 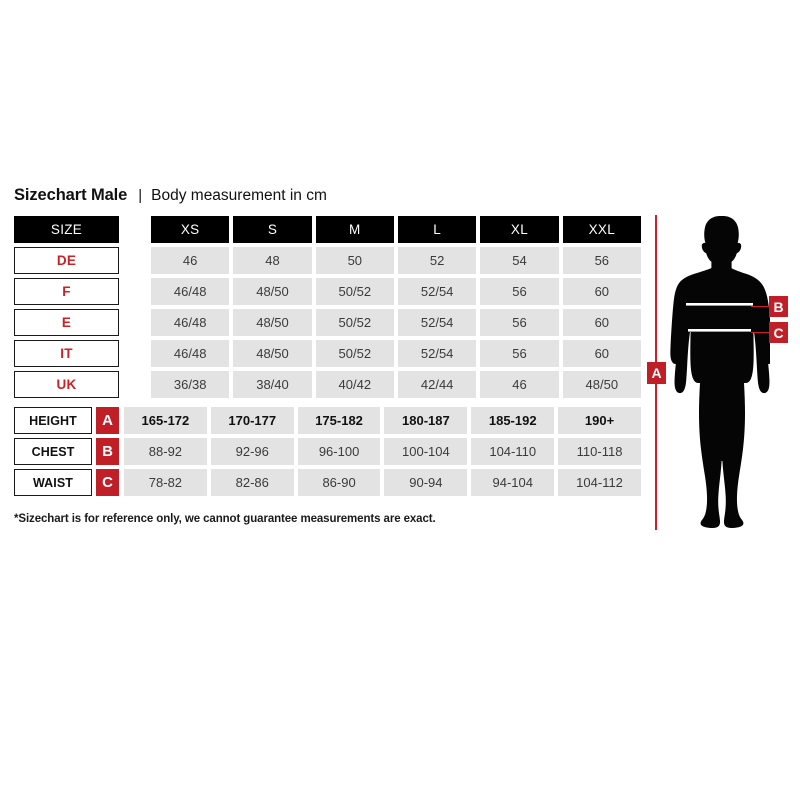 I want to click on cell-f-s: 48/50, so click(x=272, y=291).